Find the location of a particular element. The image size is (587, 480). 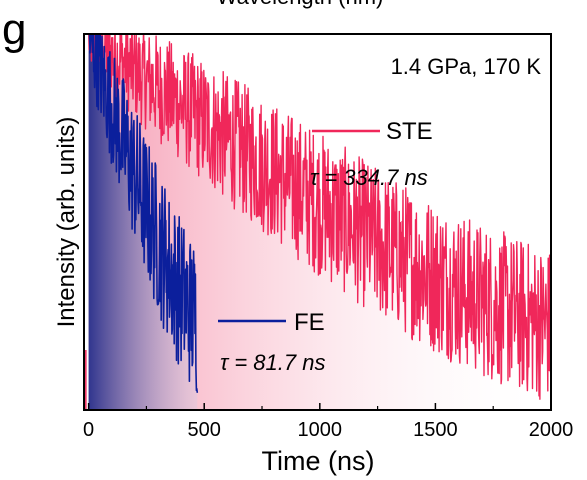

fe-legend-label: FE is located at coordinates (309, 322).